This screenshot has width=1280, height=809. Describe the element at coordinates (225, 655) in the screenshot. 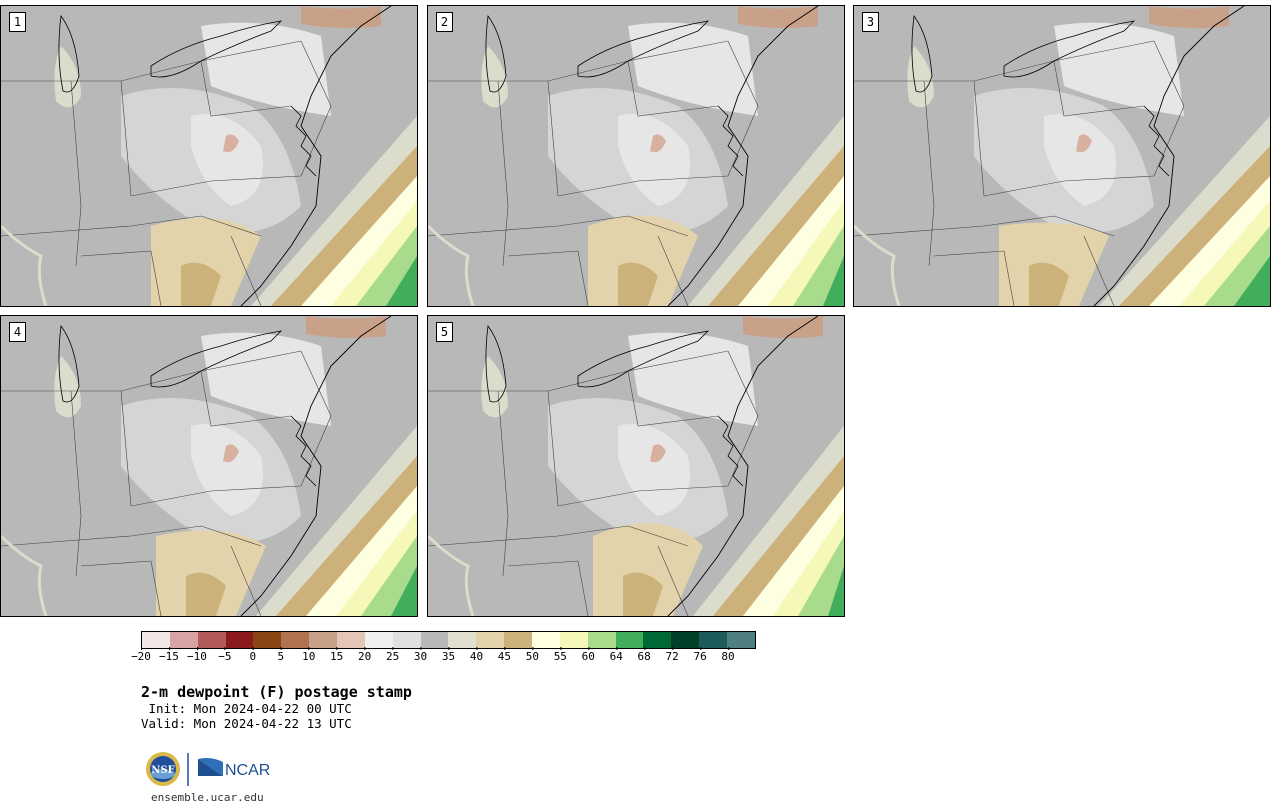

I see `colorbar-tick-label: −5` at that location.